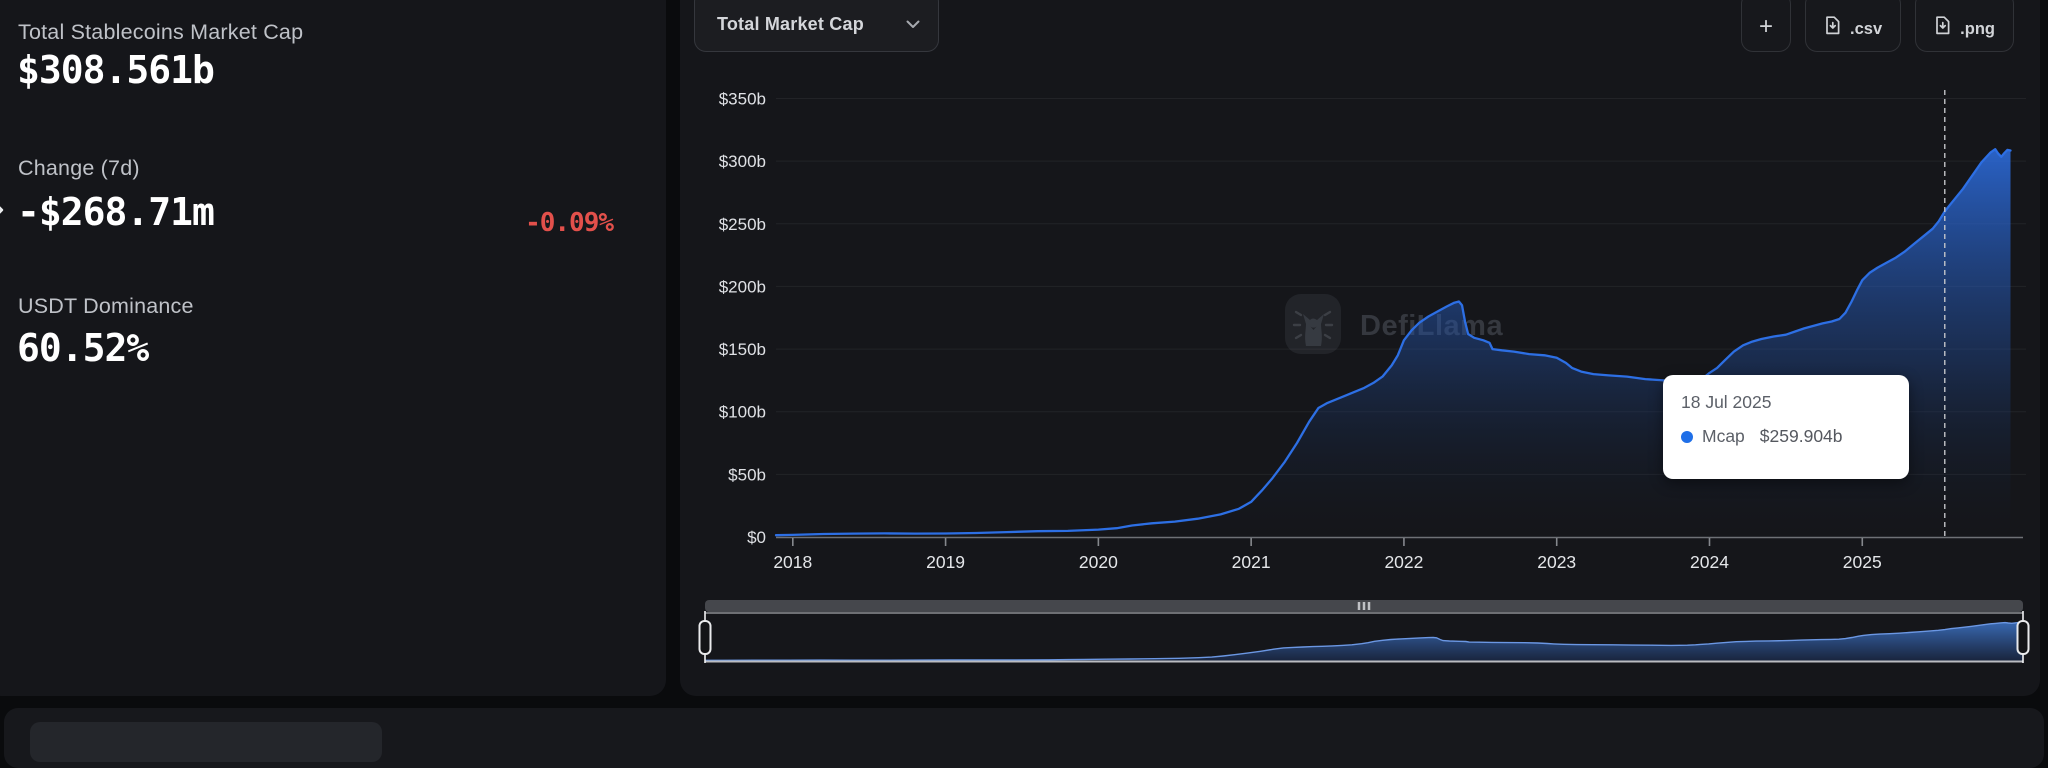  I want to click on brush-handle-left, so click(705, 637).